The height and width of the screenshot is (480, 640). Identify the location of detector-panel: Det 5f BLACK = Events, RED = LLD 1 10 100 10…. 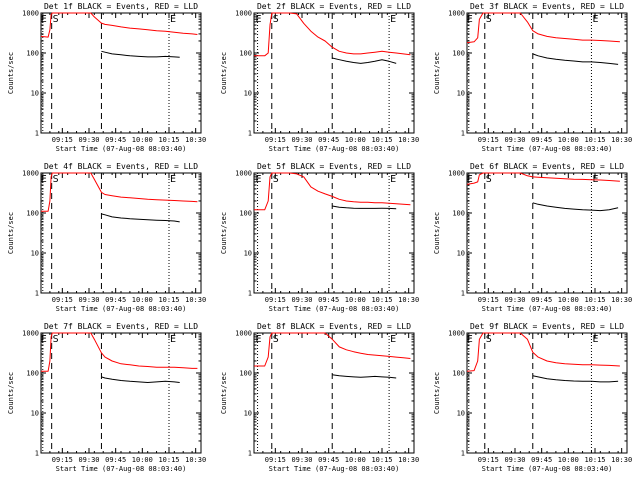
(319, 240).